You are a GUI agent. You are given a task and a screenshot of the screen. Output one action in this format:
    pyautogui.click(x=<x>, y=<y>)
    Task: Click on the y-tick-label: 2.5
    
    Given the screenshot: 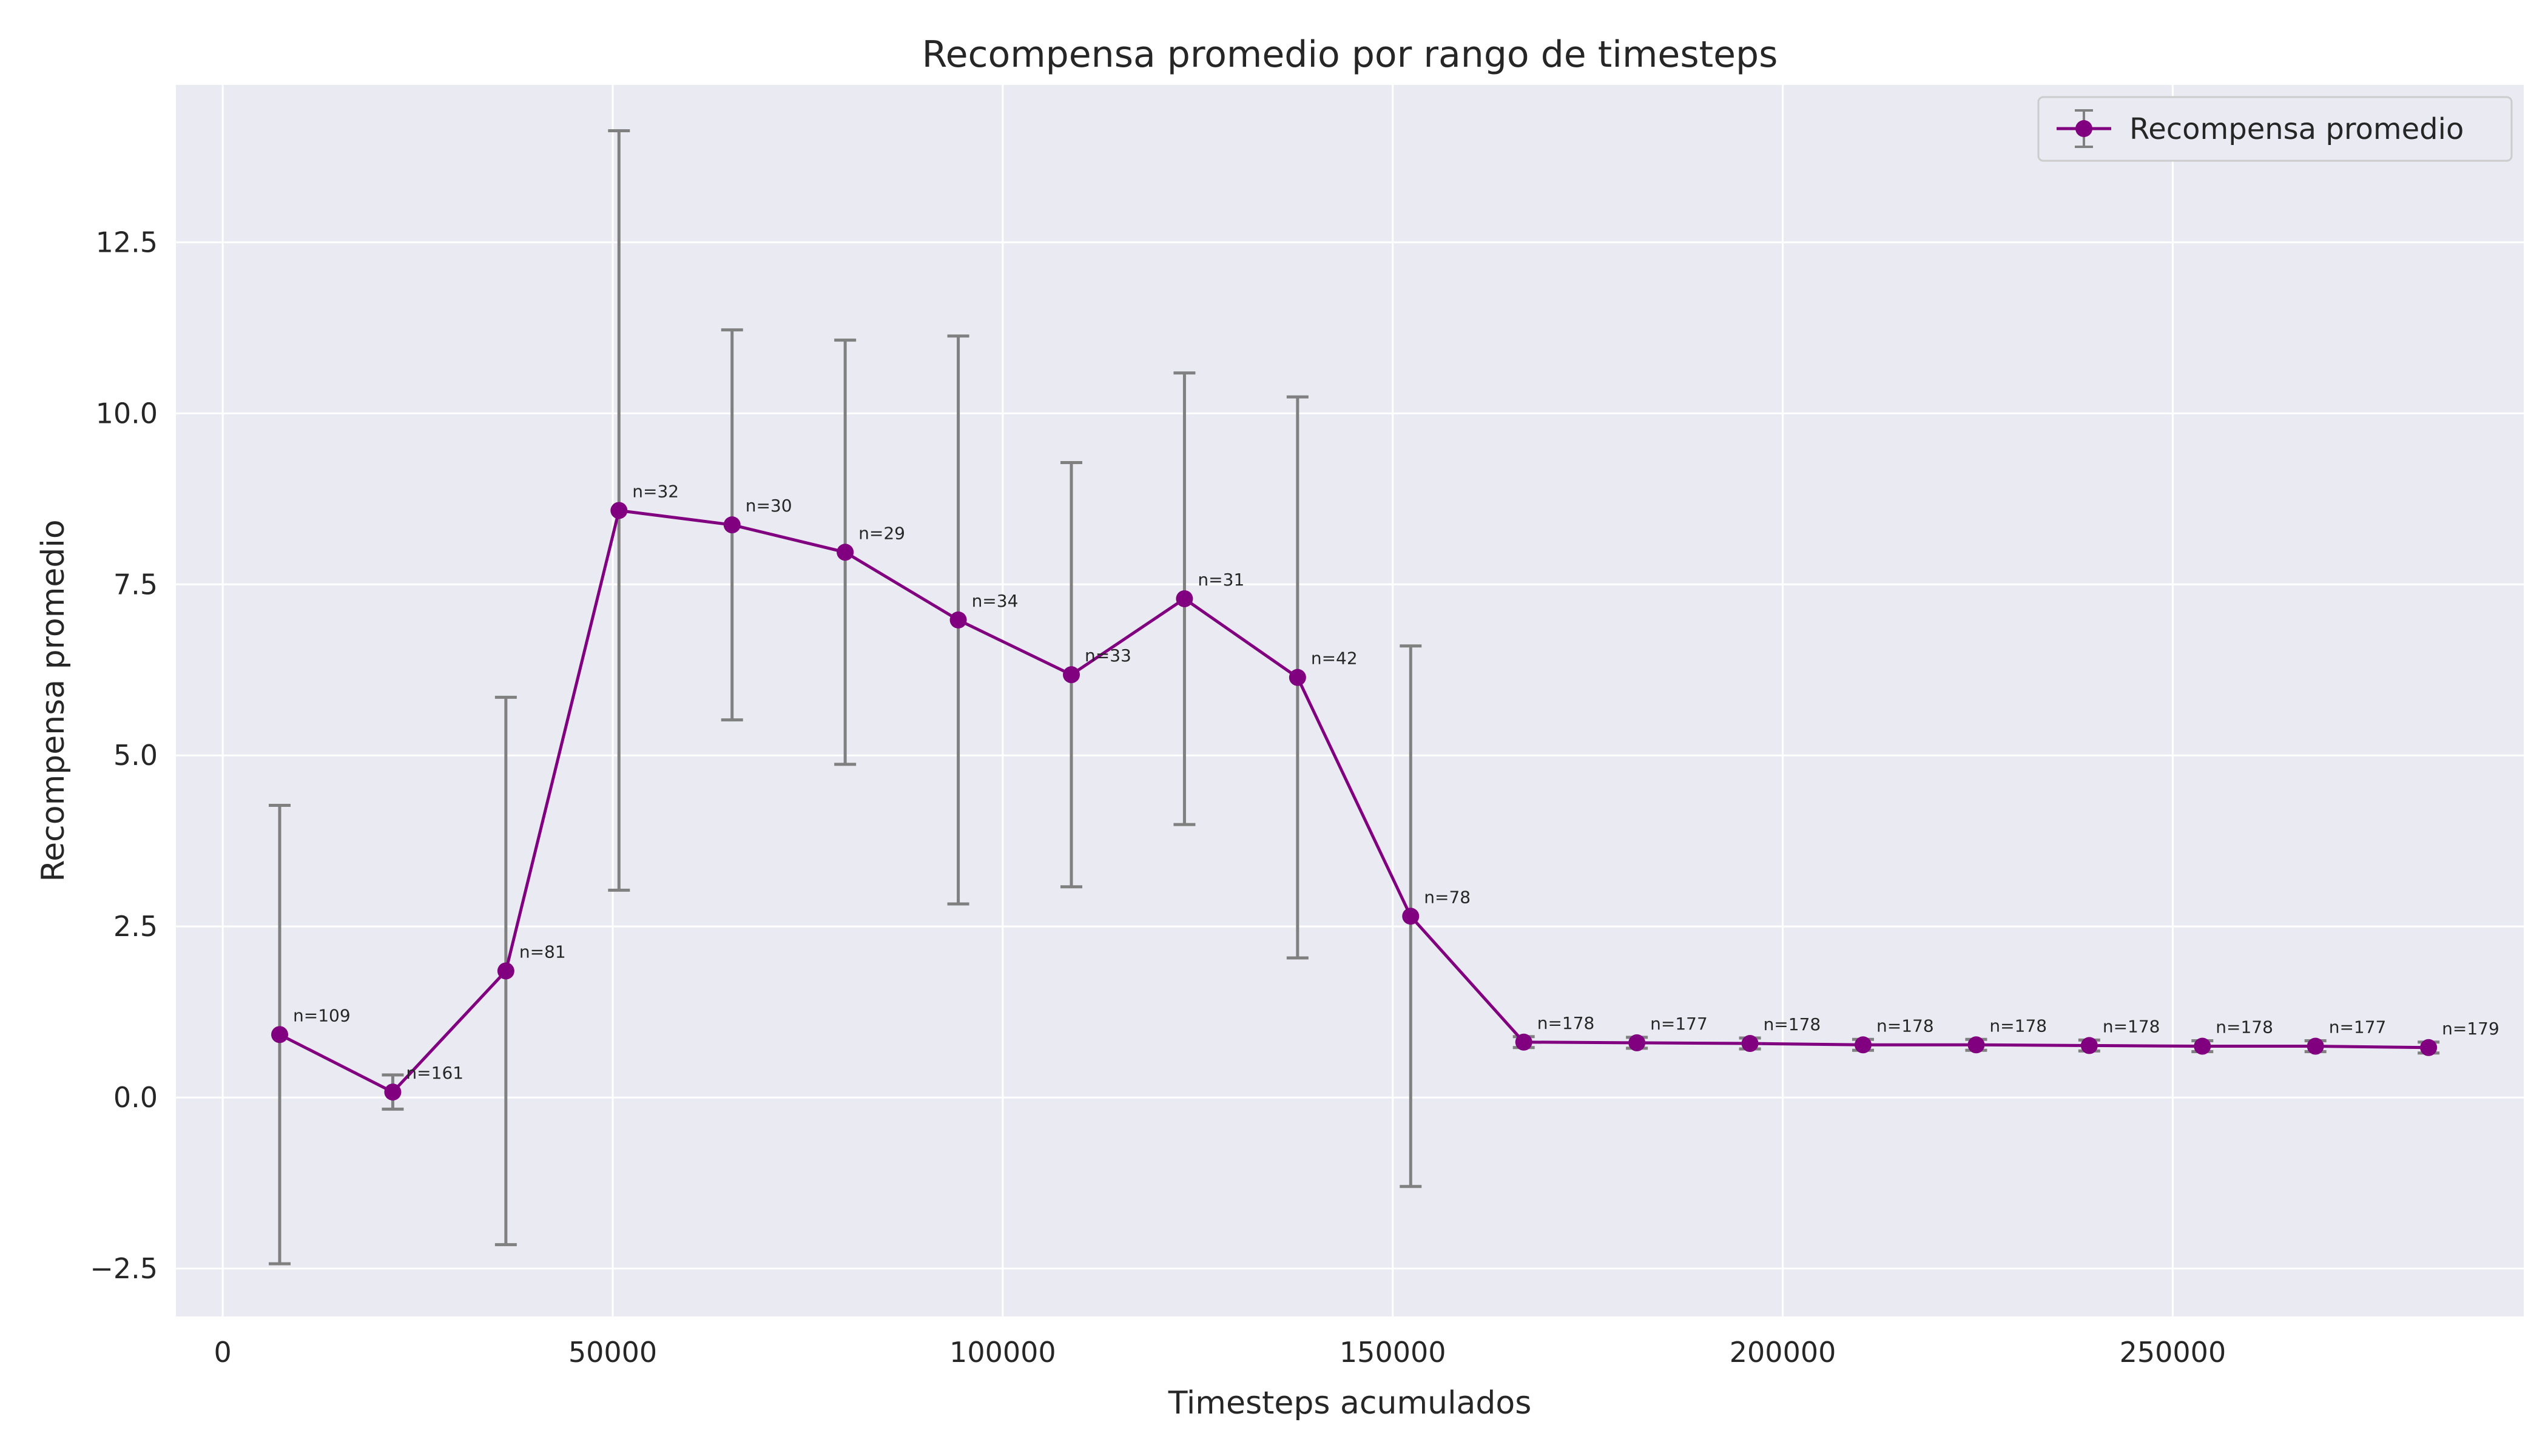 What is the action you would take?
    pyautogui.click(x=135, y=926)
    